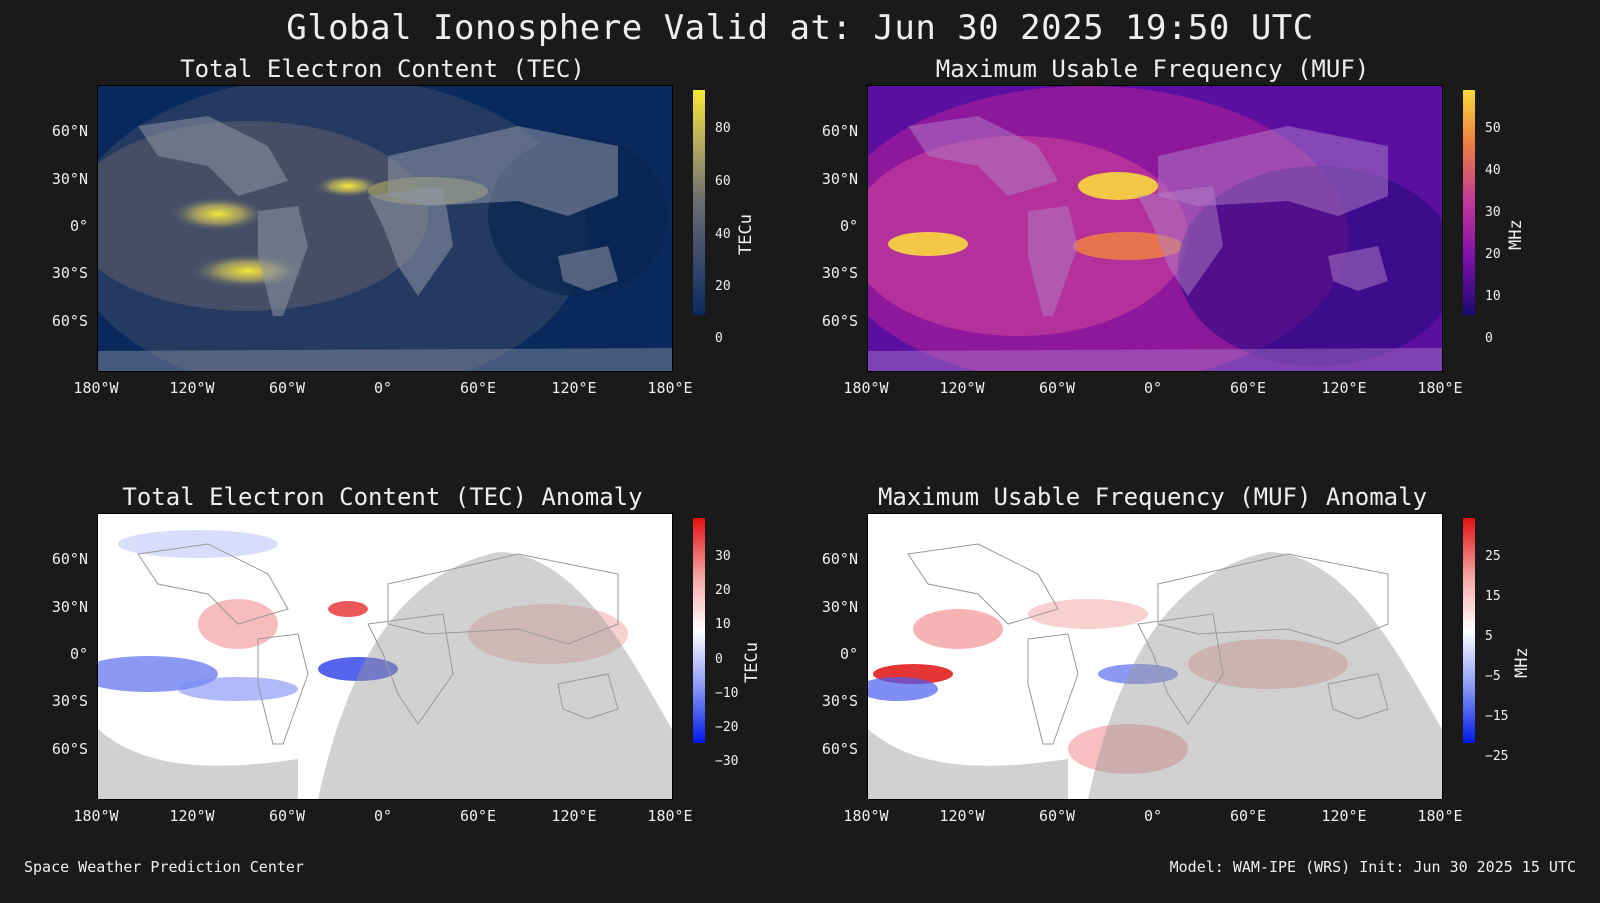 The image size is (1600, 903). Describe the element at coordinates (1516, 234) in the screenshot. I see `muf-cbar-label: MHz` at that location.